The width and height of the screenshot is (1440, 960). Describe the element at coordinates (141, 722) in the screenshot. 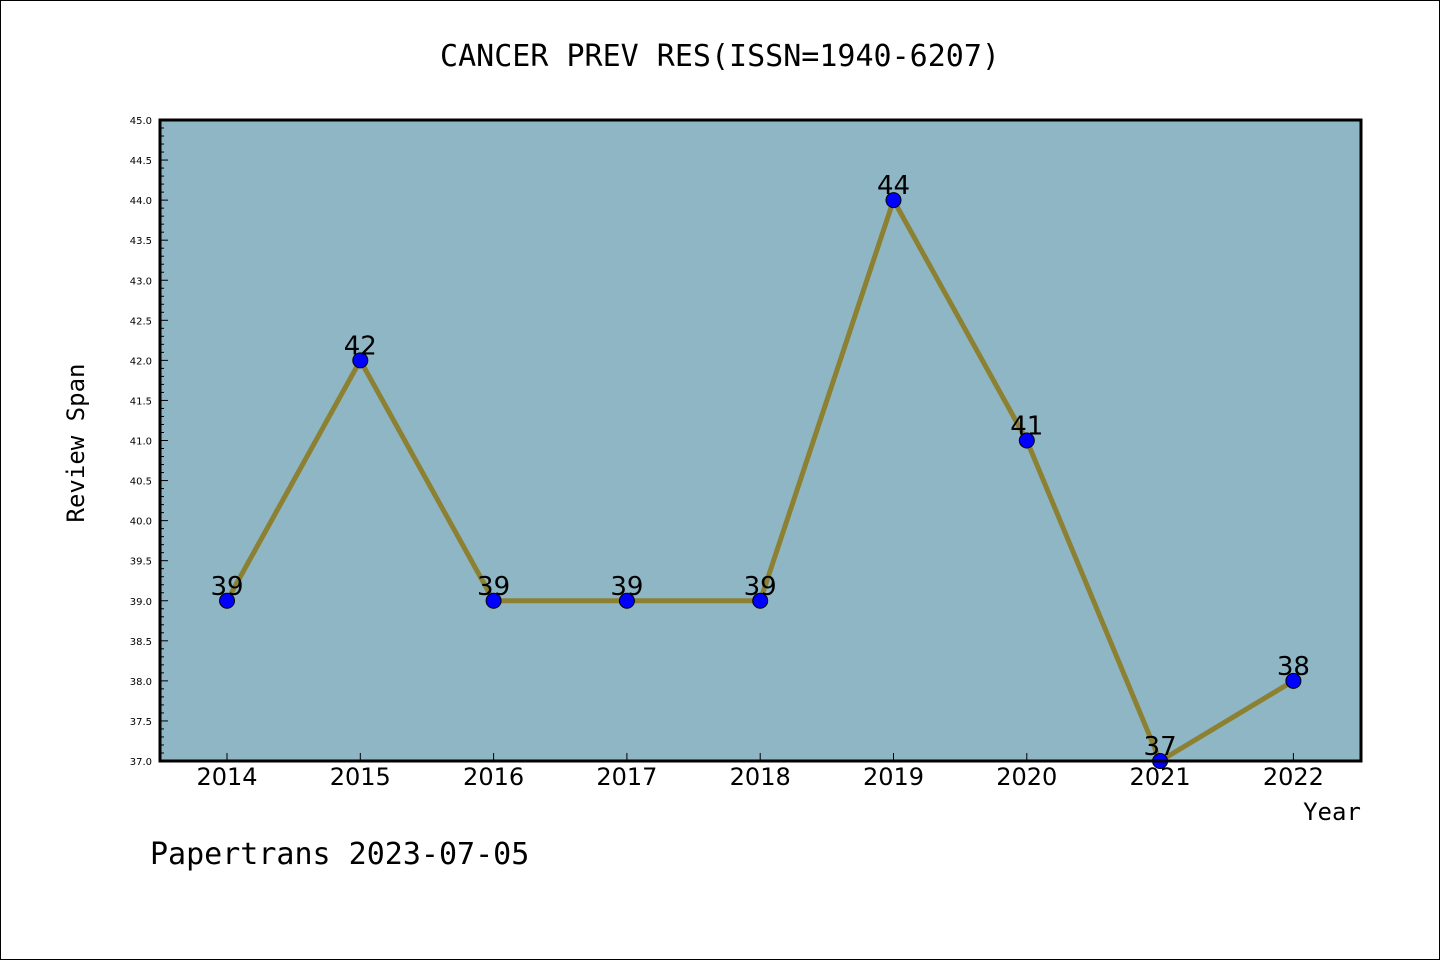

I see `y-tick-label: 37.5` at that location.